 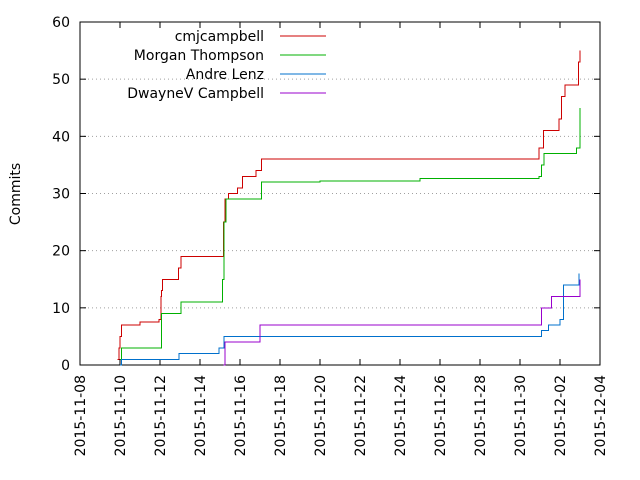 I want to click on x-tick-label: 2015-11-22, so click(x=361, y=415).